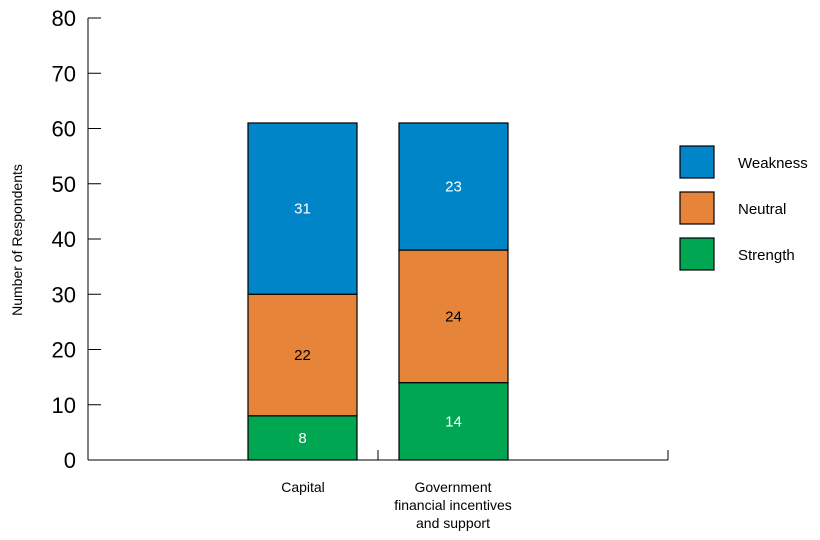  What do you see at coordinates (64, 184) in the screenshot?
I see `y-tick-label: 50` at bounding box center [64, 184].